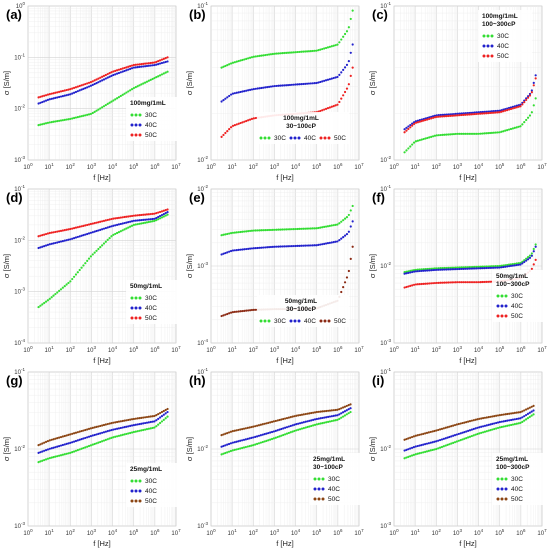 This screenshot has width=550, height=550. I want to click on y-tick-label: 10-2, so click(385, 159).